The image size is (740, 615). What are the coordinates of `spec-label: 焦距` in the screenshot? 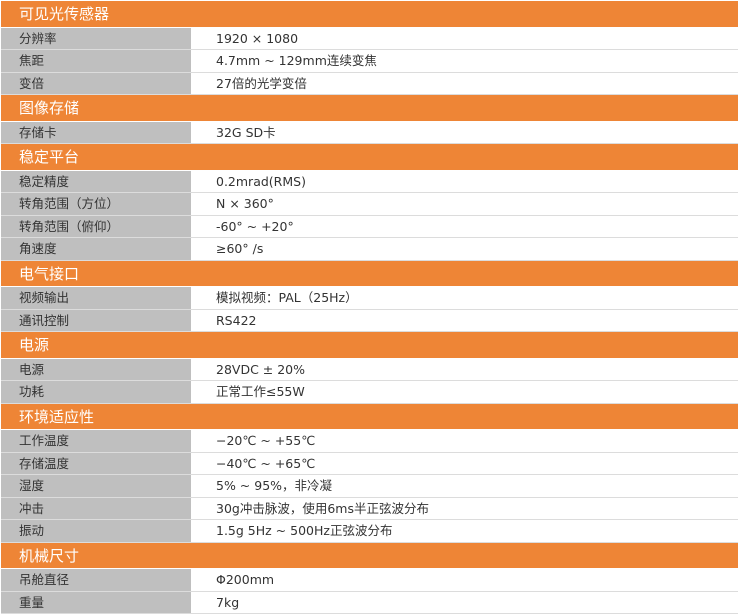 It's located at (96, 61).